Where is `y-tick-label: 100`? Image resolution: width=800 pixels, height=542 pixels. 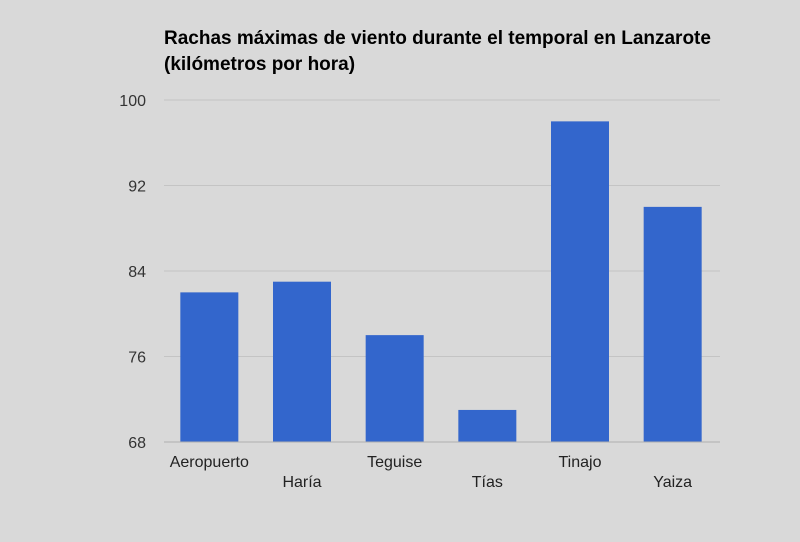 y-tick-label: 100 is located at coordinates (132, 101).